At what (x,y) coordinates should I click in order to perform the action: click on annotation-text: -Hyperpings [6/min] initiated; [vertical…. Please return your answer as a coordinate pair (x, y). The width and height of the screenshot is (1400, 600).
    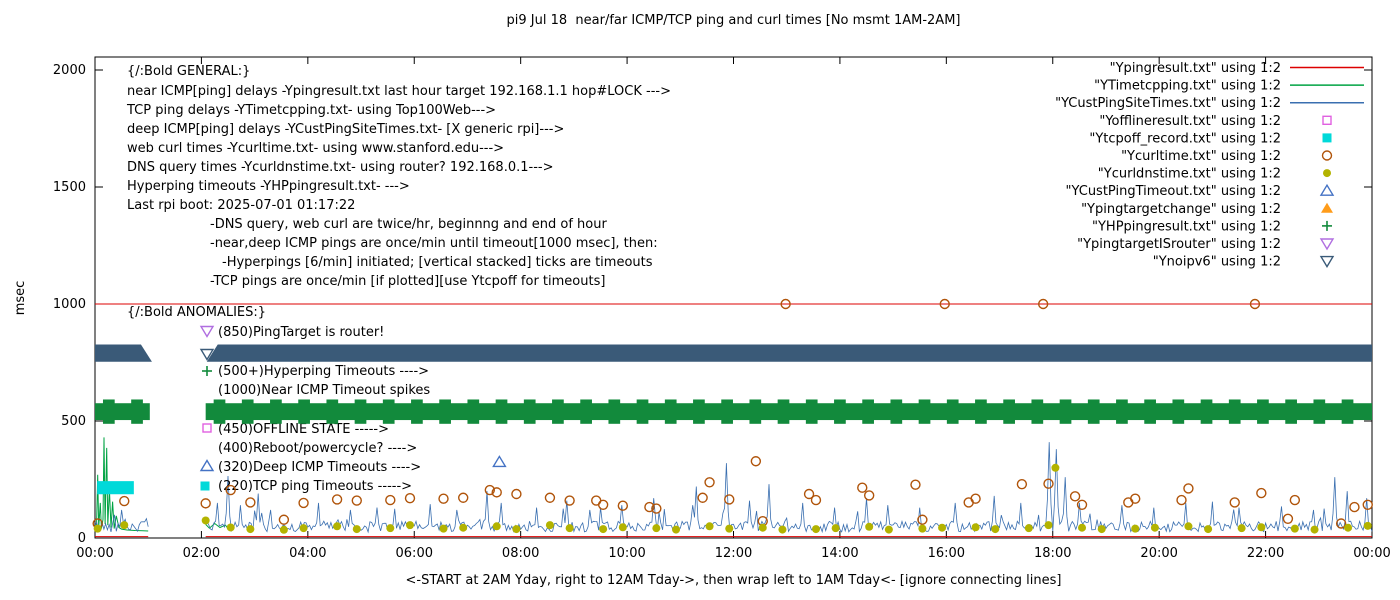
    Looking at the image, I should click on (437, 262).